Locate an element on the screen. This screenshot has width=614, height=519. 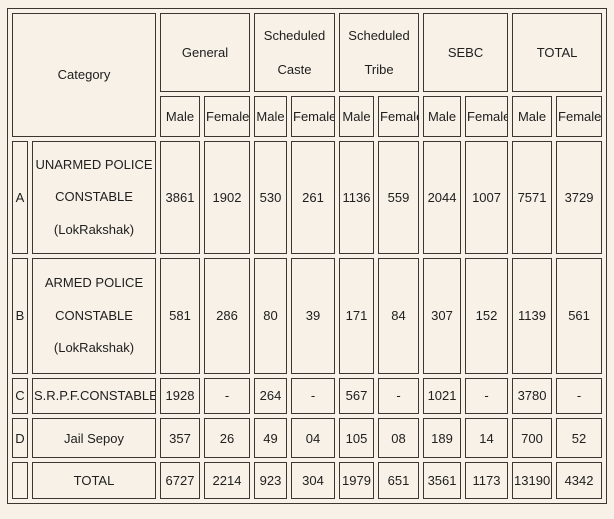
value-cell: 530 is located at coordinates (270, 197).